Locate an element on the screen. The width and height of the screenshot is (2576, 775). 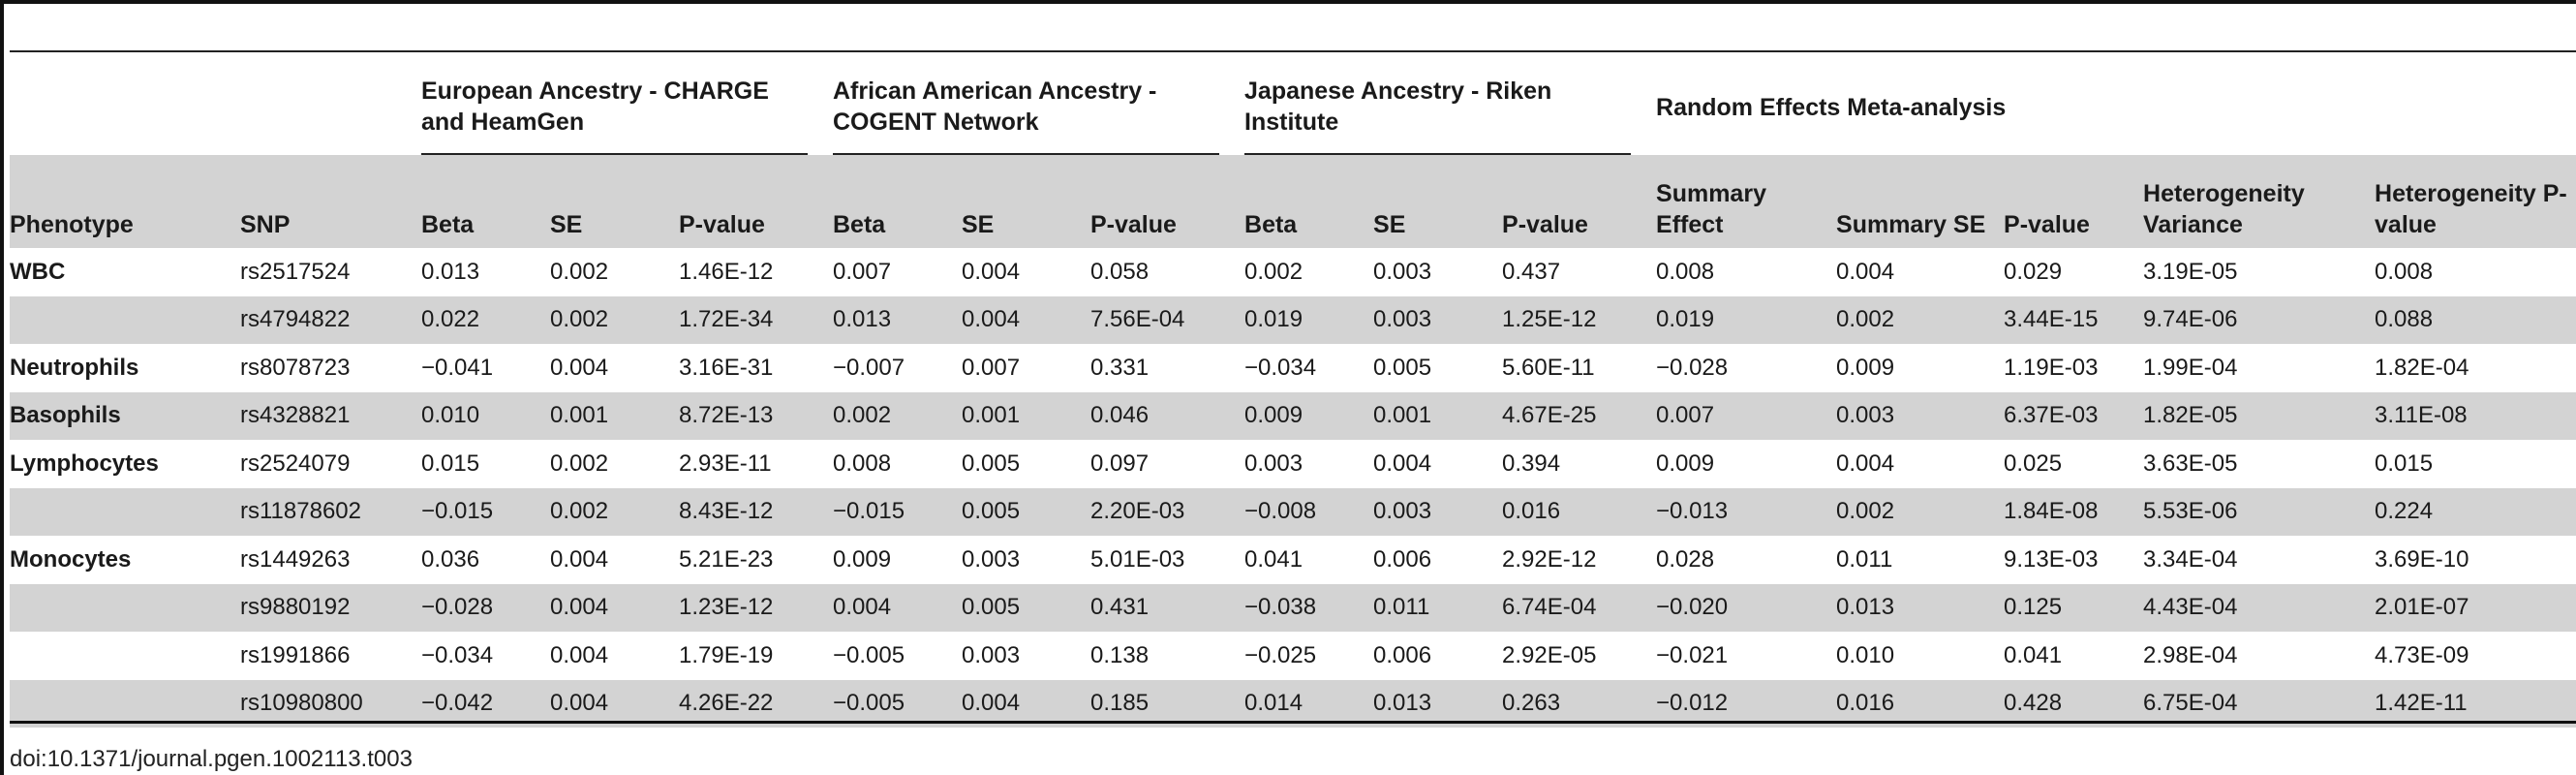
value-cell: 2.20E-03 is located at coordinates (1137, 511).